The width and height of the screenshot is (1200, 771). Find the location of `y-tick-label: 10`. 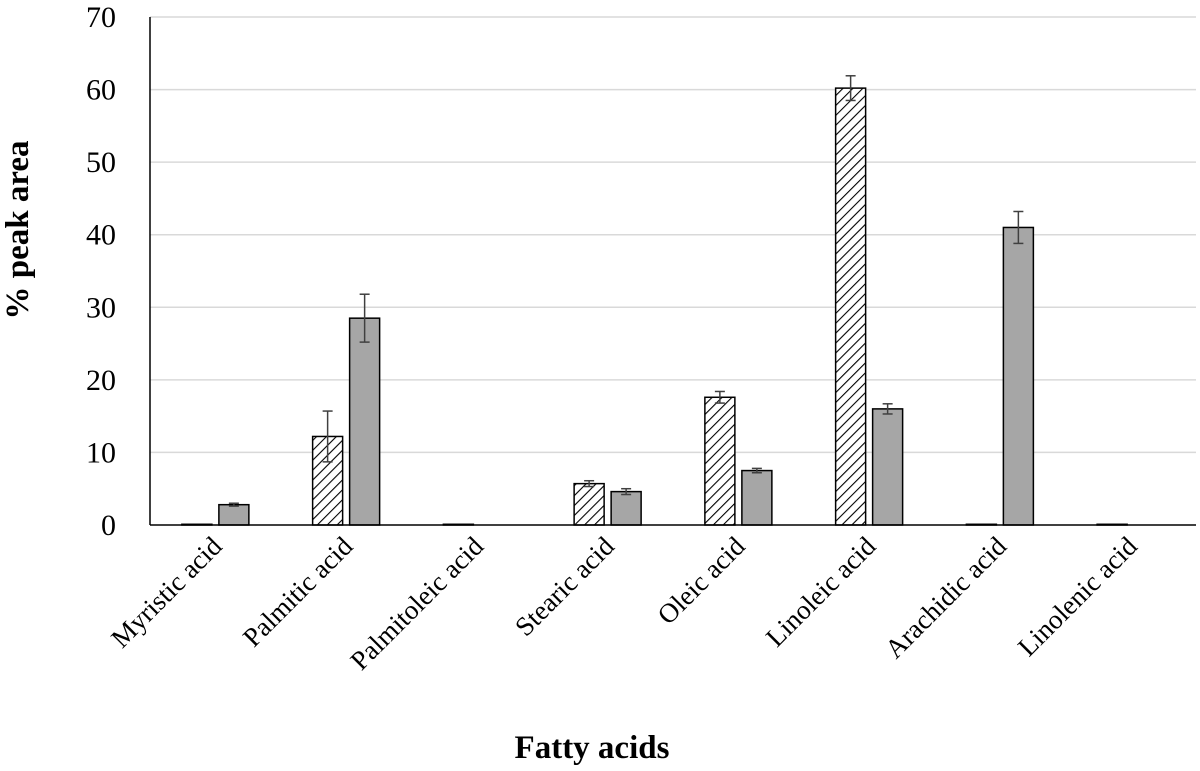

y-tick-label: 10 is located at coordinates (101, 452).